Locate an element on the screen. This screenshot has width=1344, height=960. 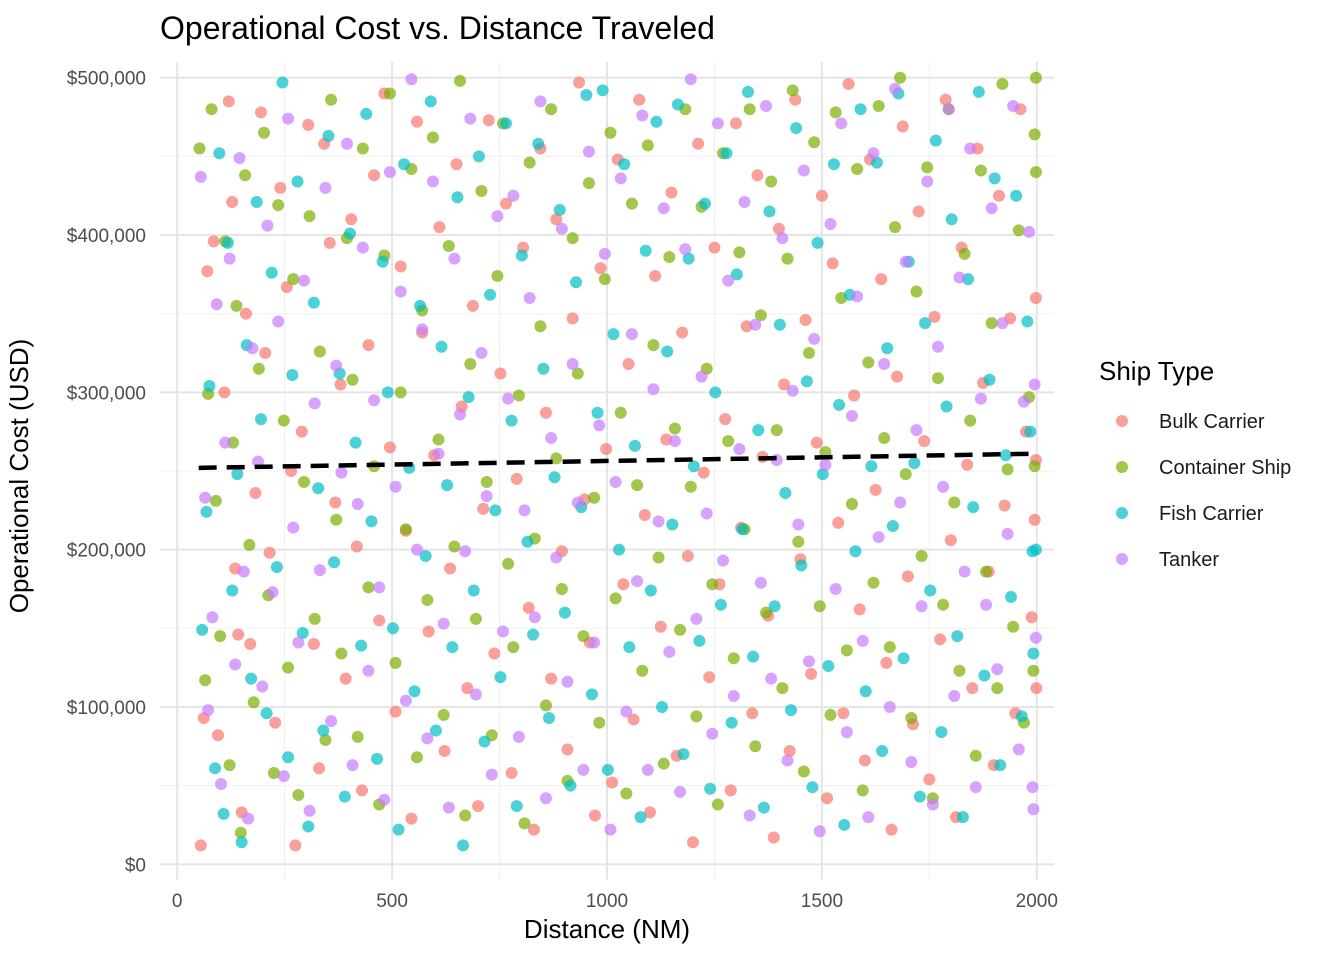
x-tick-label: 0 is located at coordinates (177, 901).